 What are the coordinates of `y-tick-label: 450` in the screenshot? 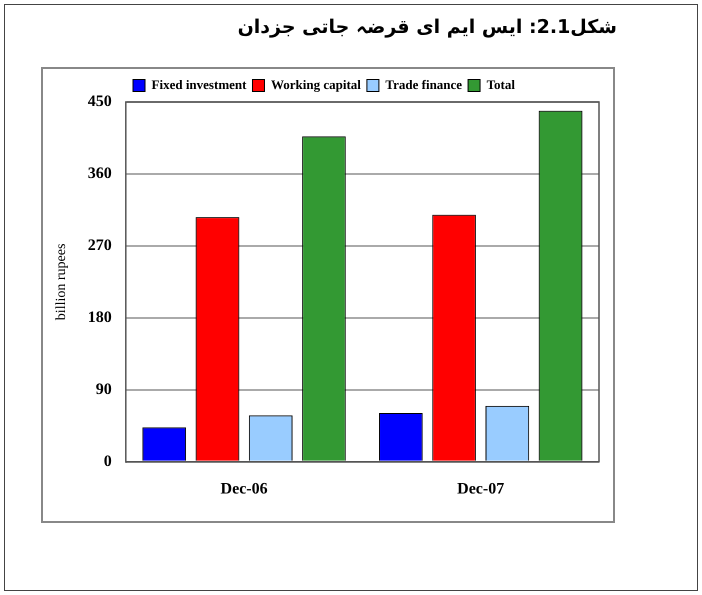 It's located at (100, 101).